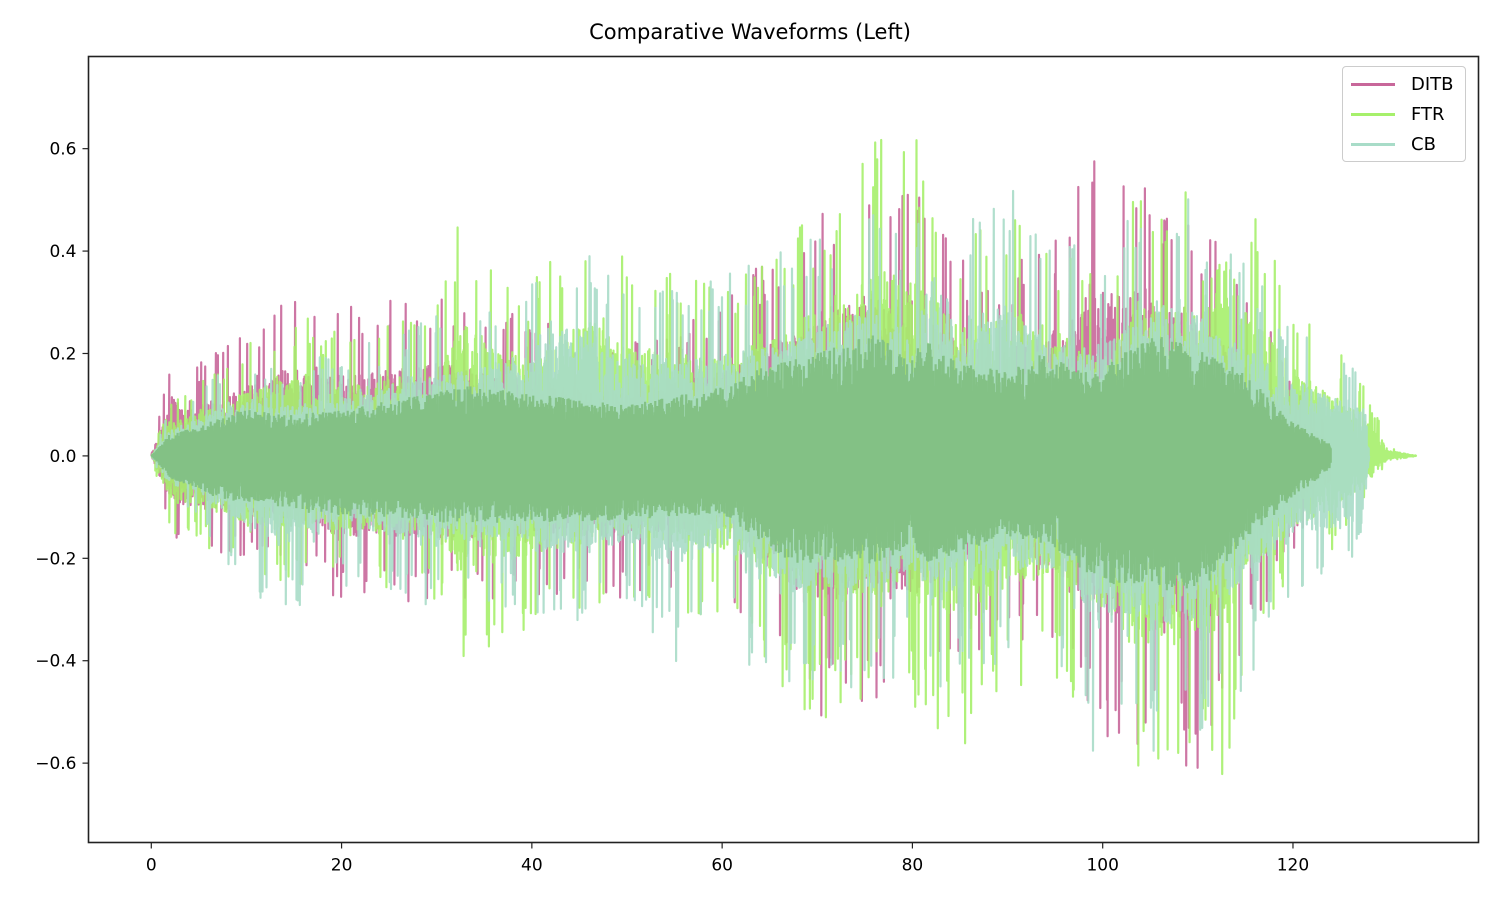 Image resolution: width=1500 pixels, height=900 pixels. I want to click on y-tick-label: 0.0, so click(62, 457).